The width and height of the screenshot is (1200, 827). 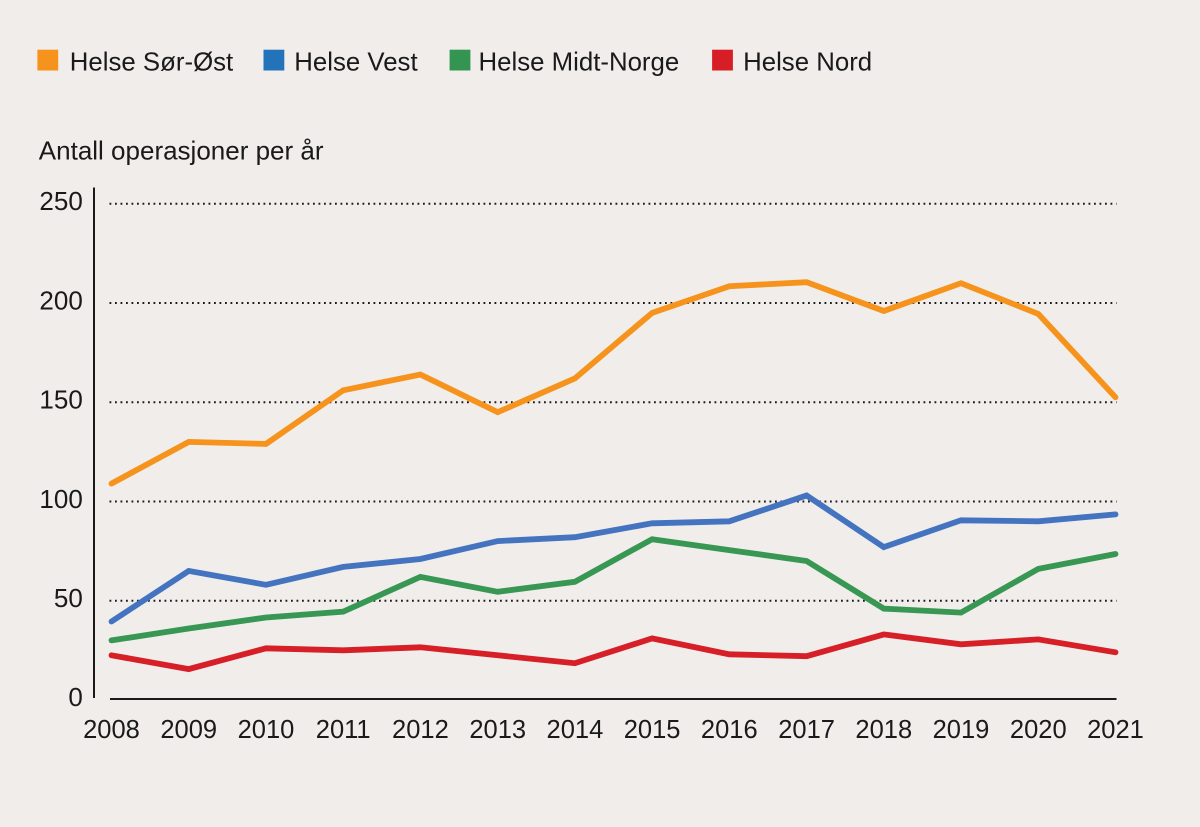 What do you see at coordinates (266, 730) in the screenshot?
I see `svg-text: 2010` at bounding box center [266, 730].